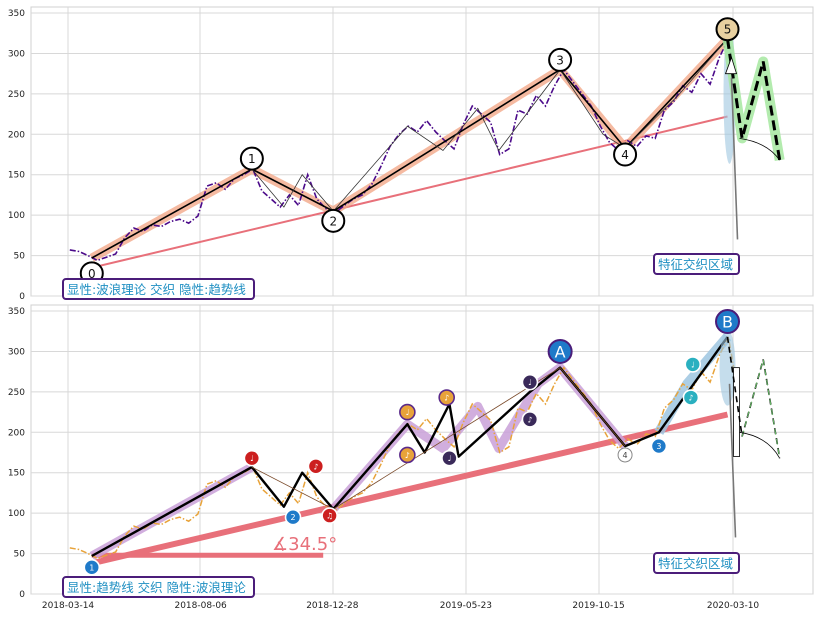  I want to click on bottom-projection-needle, so click(732, 460).